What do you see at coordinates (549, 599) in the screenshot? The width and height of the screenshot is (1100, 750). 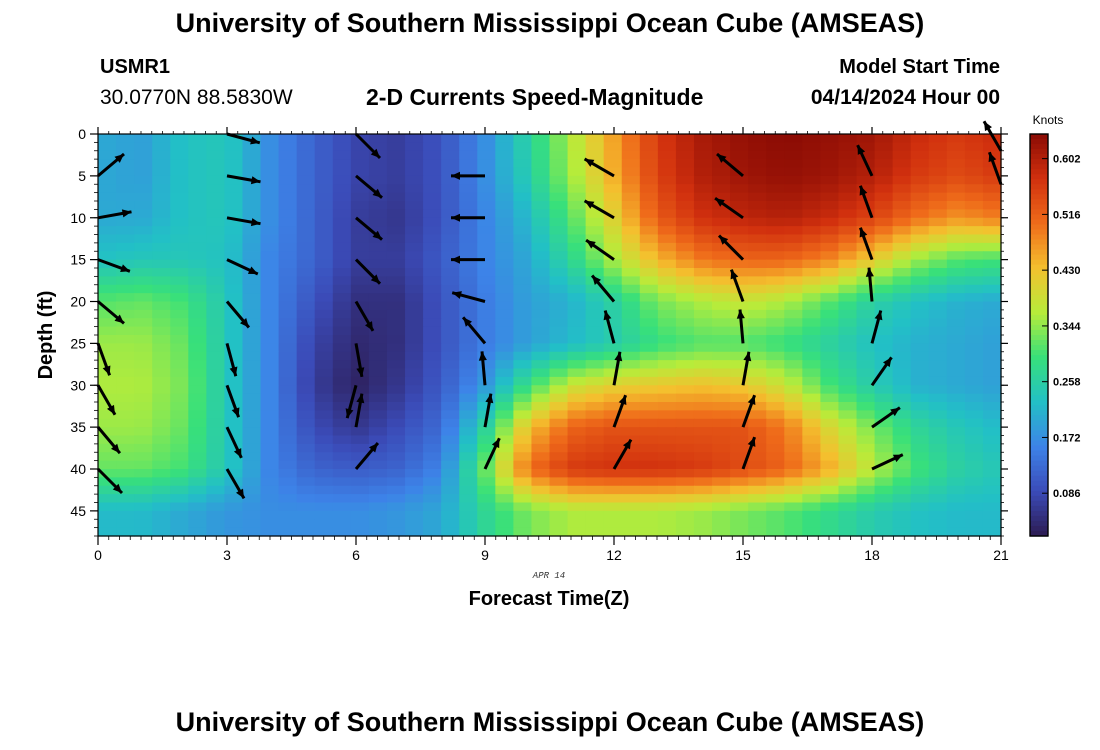 I see `x-axis-title: Forecast Time(Z)` at bounding box center [549, 599].